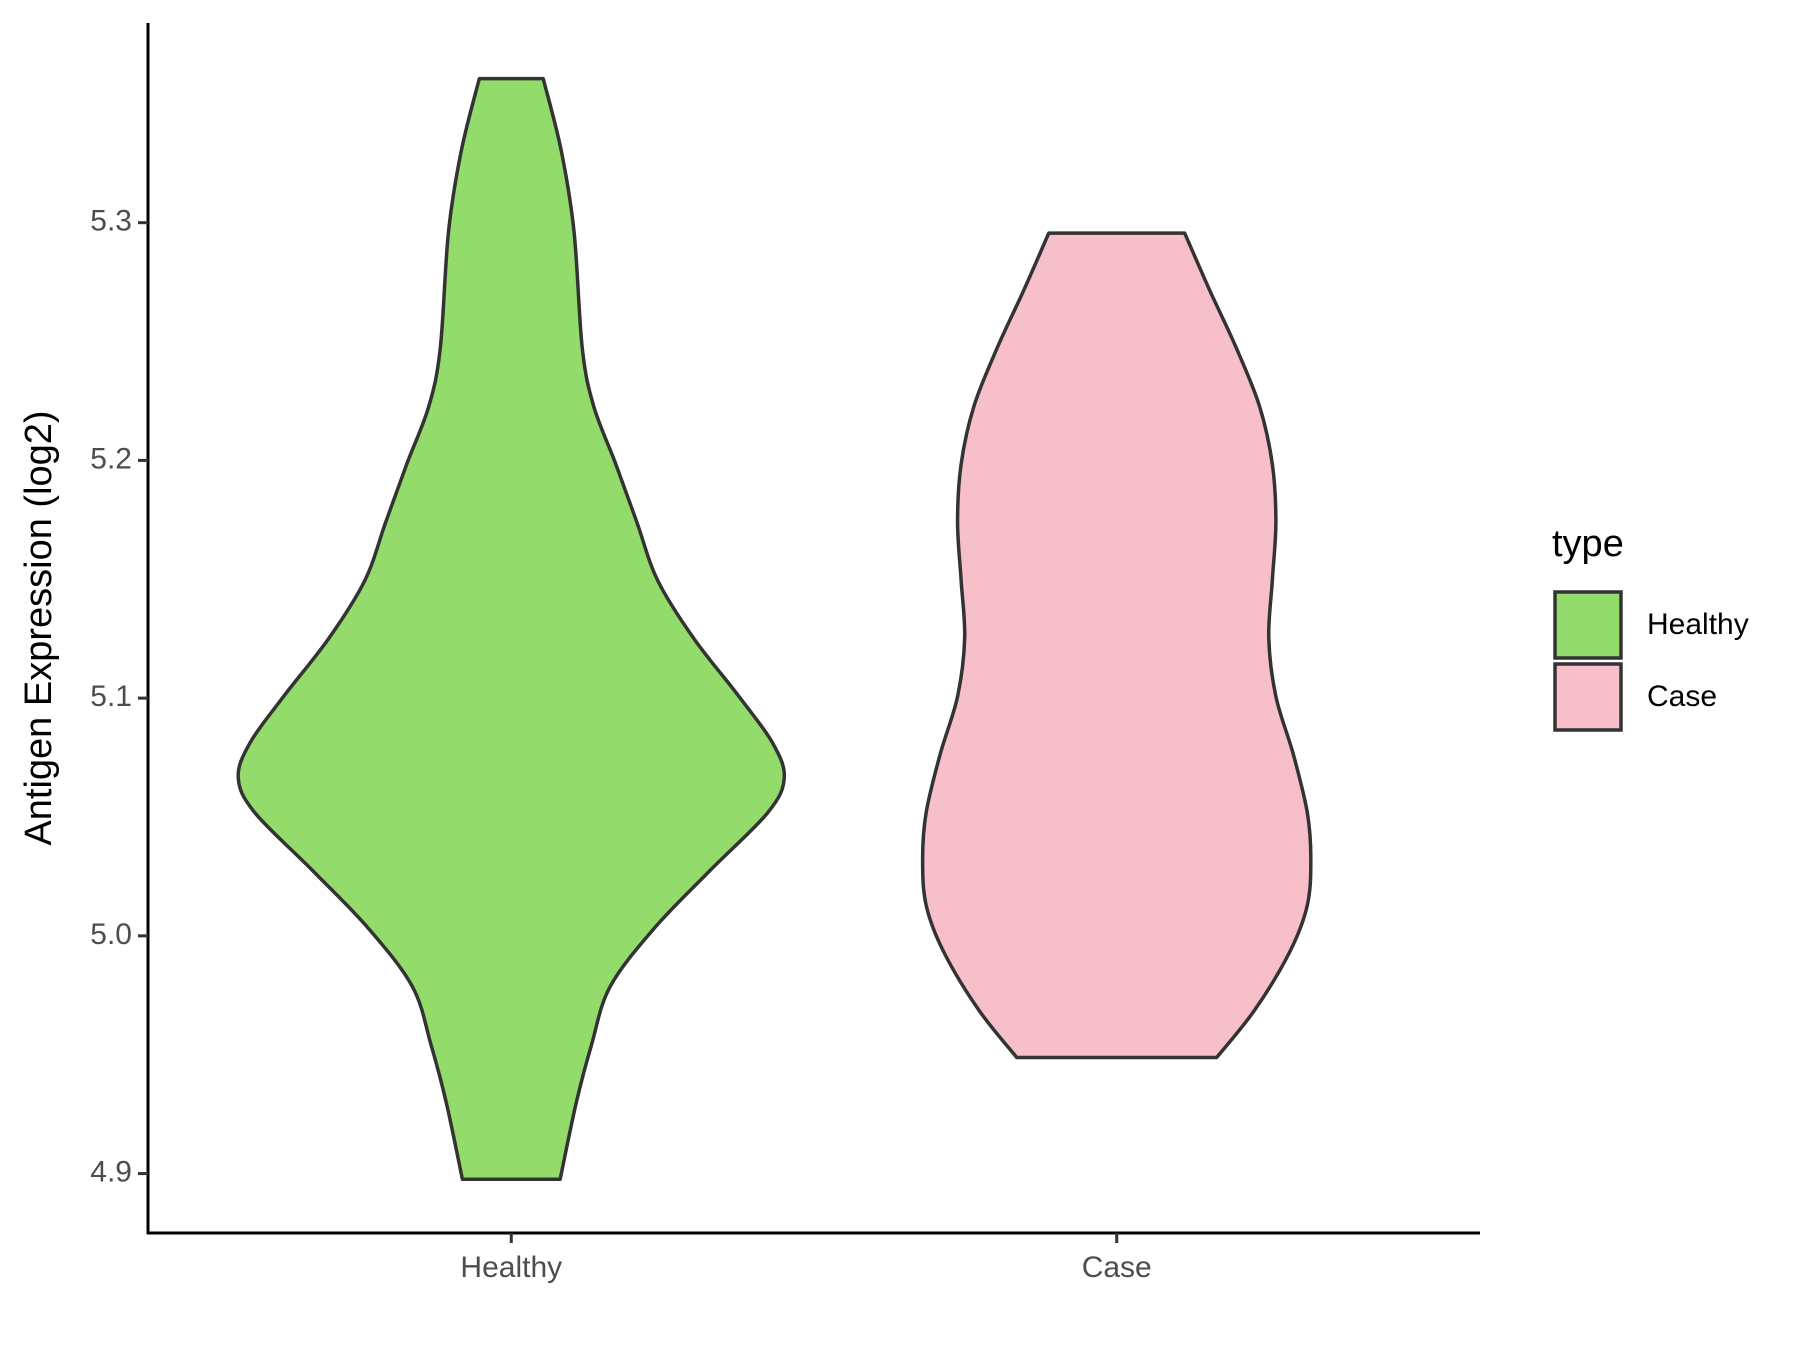 The height and width of the screenshot is (1350, 1800). Describe the element at coordinates (1588, 544) in the screenshot. I see `legend-title: type` at that location.